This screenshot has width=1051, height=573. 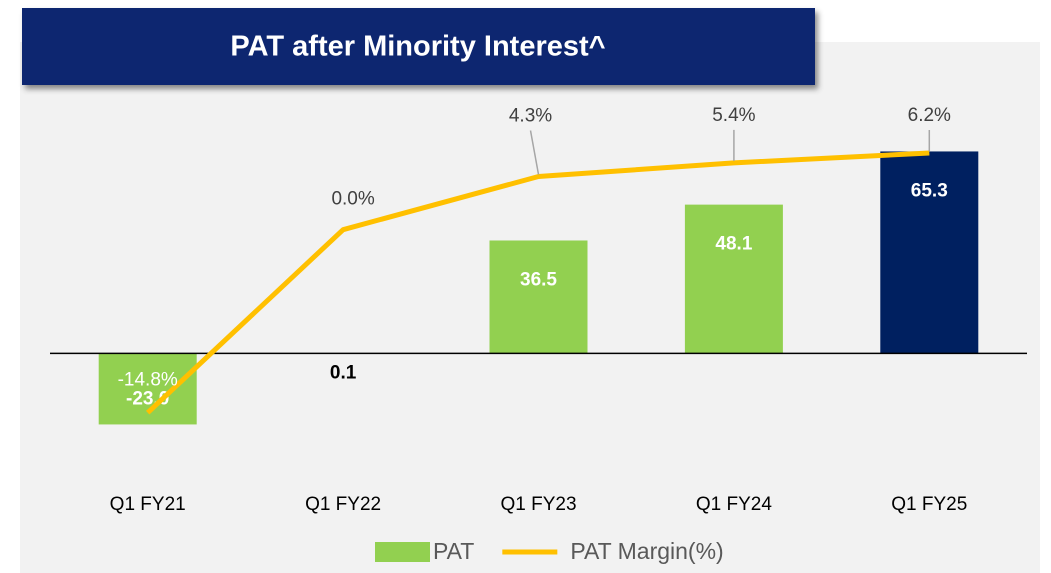 What do you see at coordinates (453, 551) in the screenshot?
I see `legend-label: PAT` at bounding box center [453, 551].